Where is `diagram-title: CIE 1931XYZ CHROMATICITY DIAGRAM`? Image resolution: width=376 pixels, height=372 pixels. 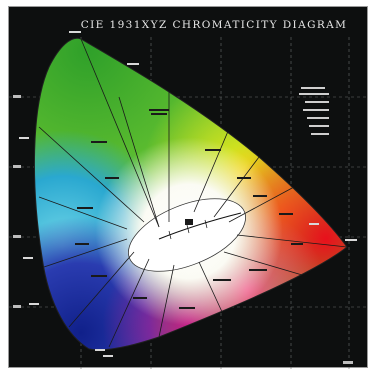
diagram-title: CIE 1931XYZ CHROMATICITY DIAGRAM is located at coordinates (214, 25).